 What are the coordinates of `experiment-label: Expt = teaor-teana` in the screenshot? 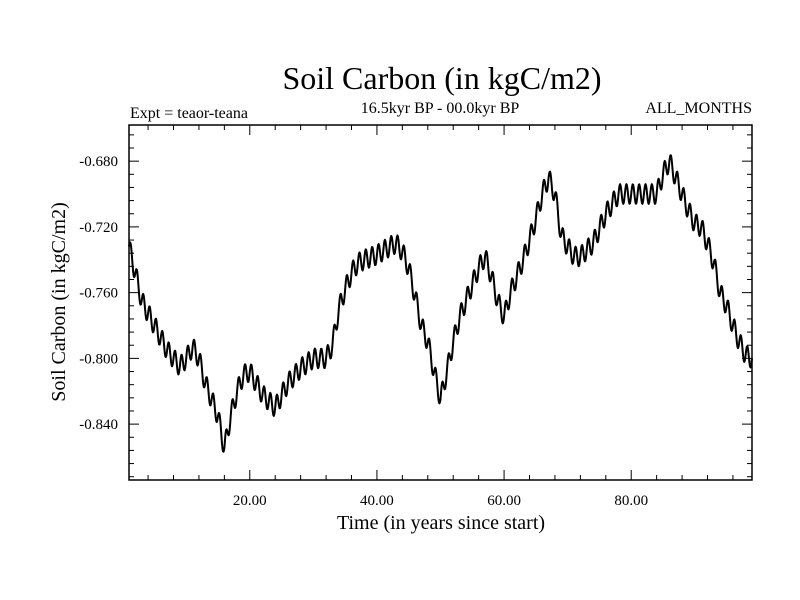 It's located at (189, 113).